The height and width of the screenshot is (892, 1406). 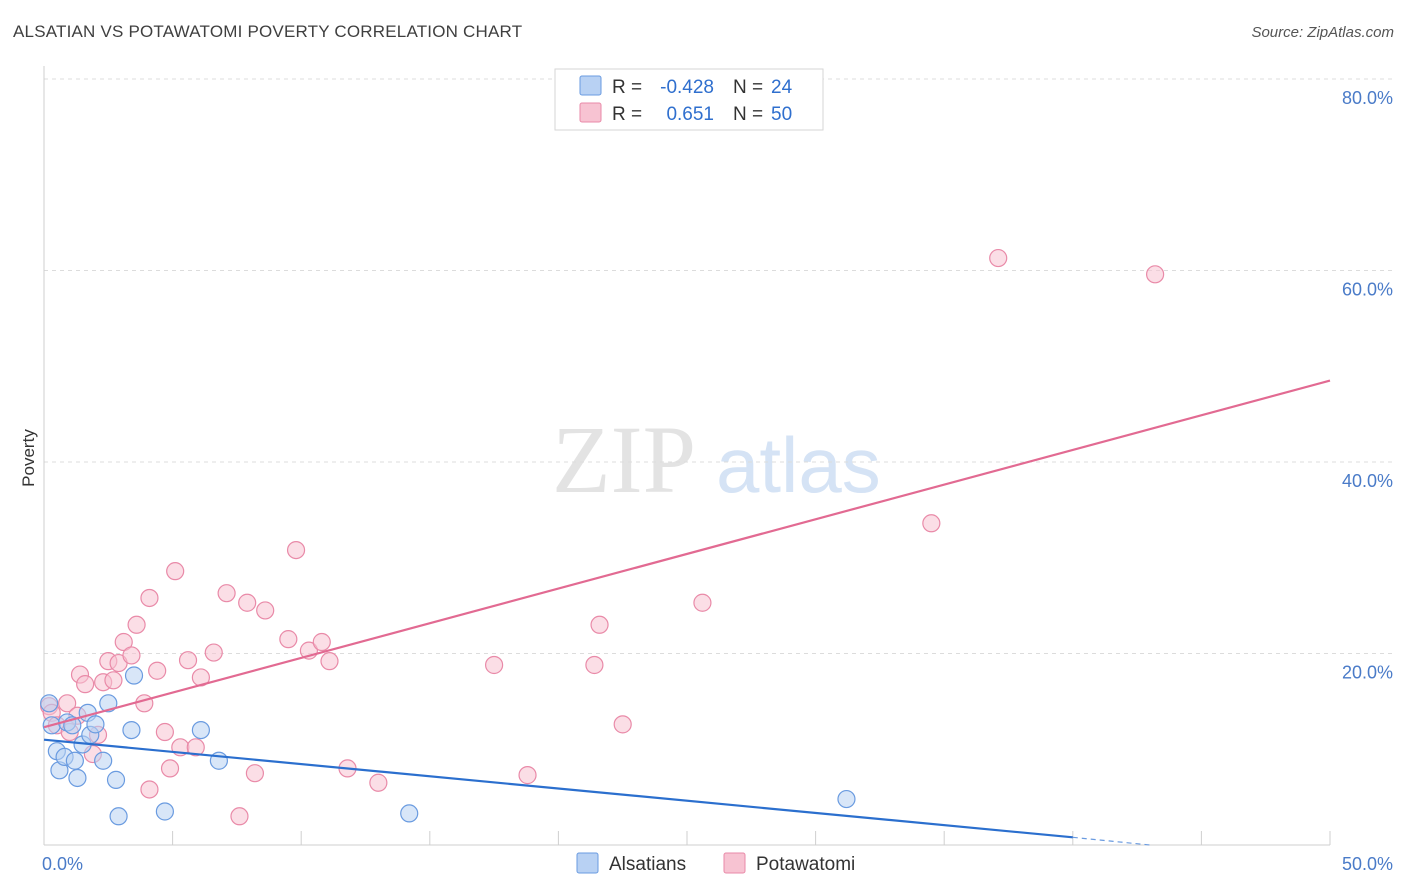 I want to click on trend-extension-alsatians, so click(x=1111, y=841).